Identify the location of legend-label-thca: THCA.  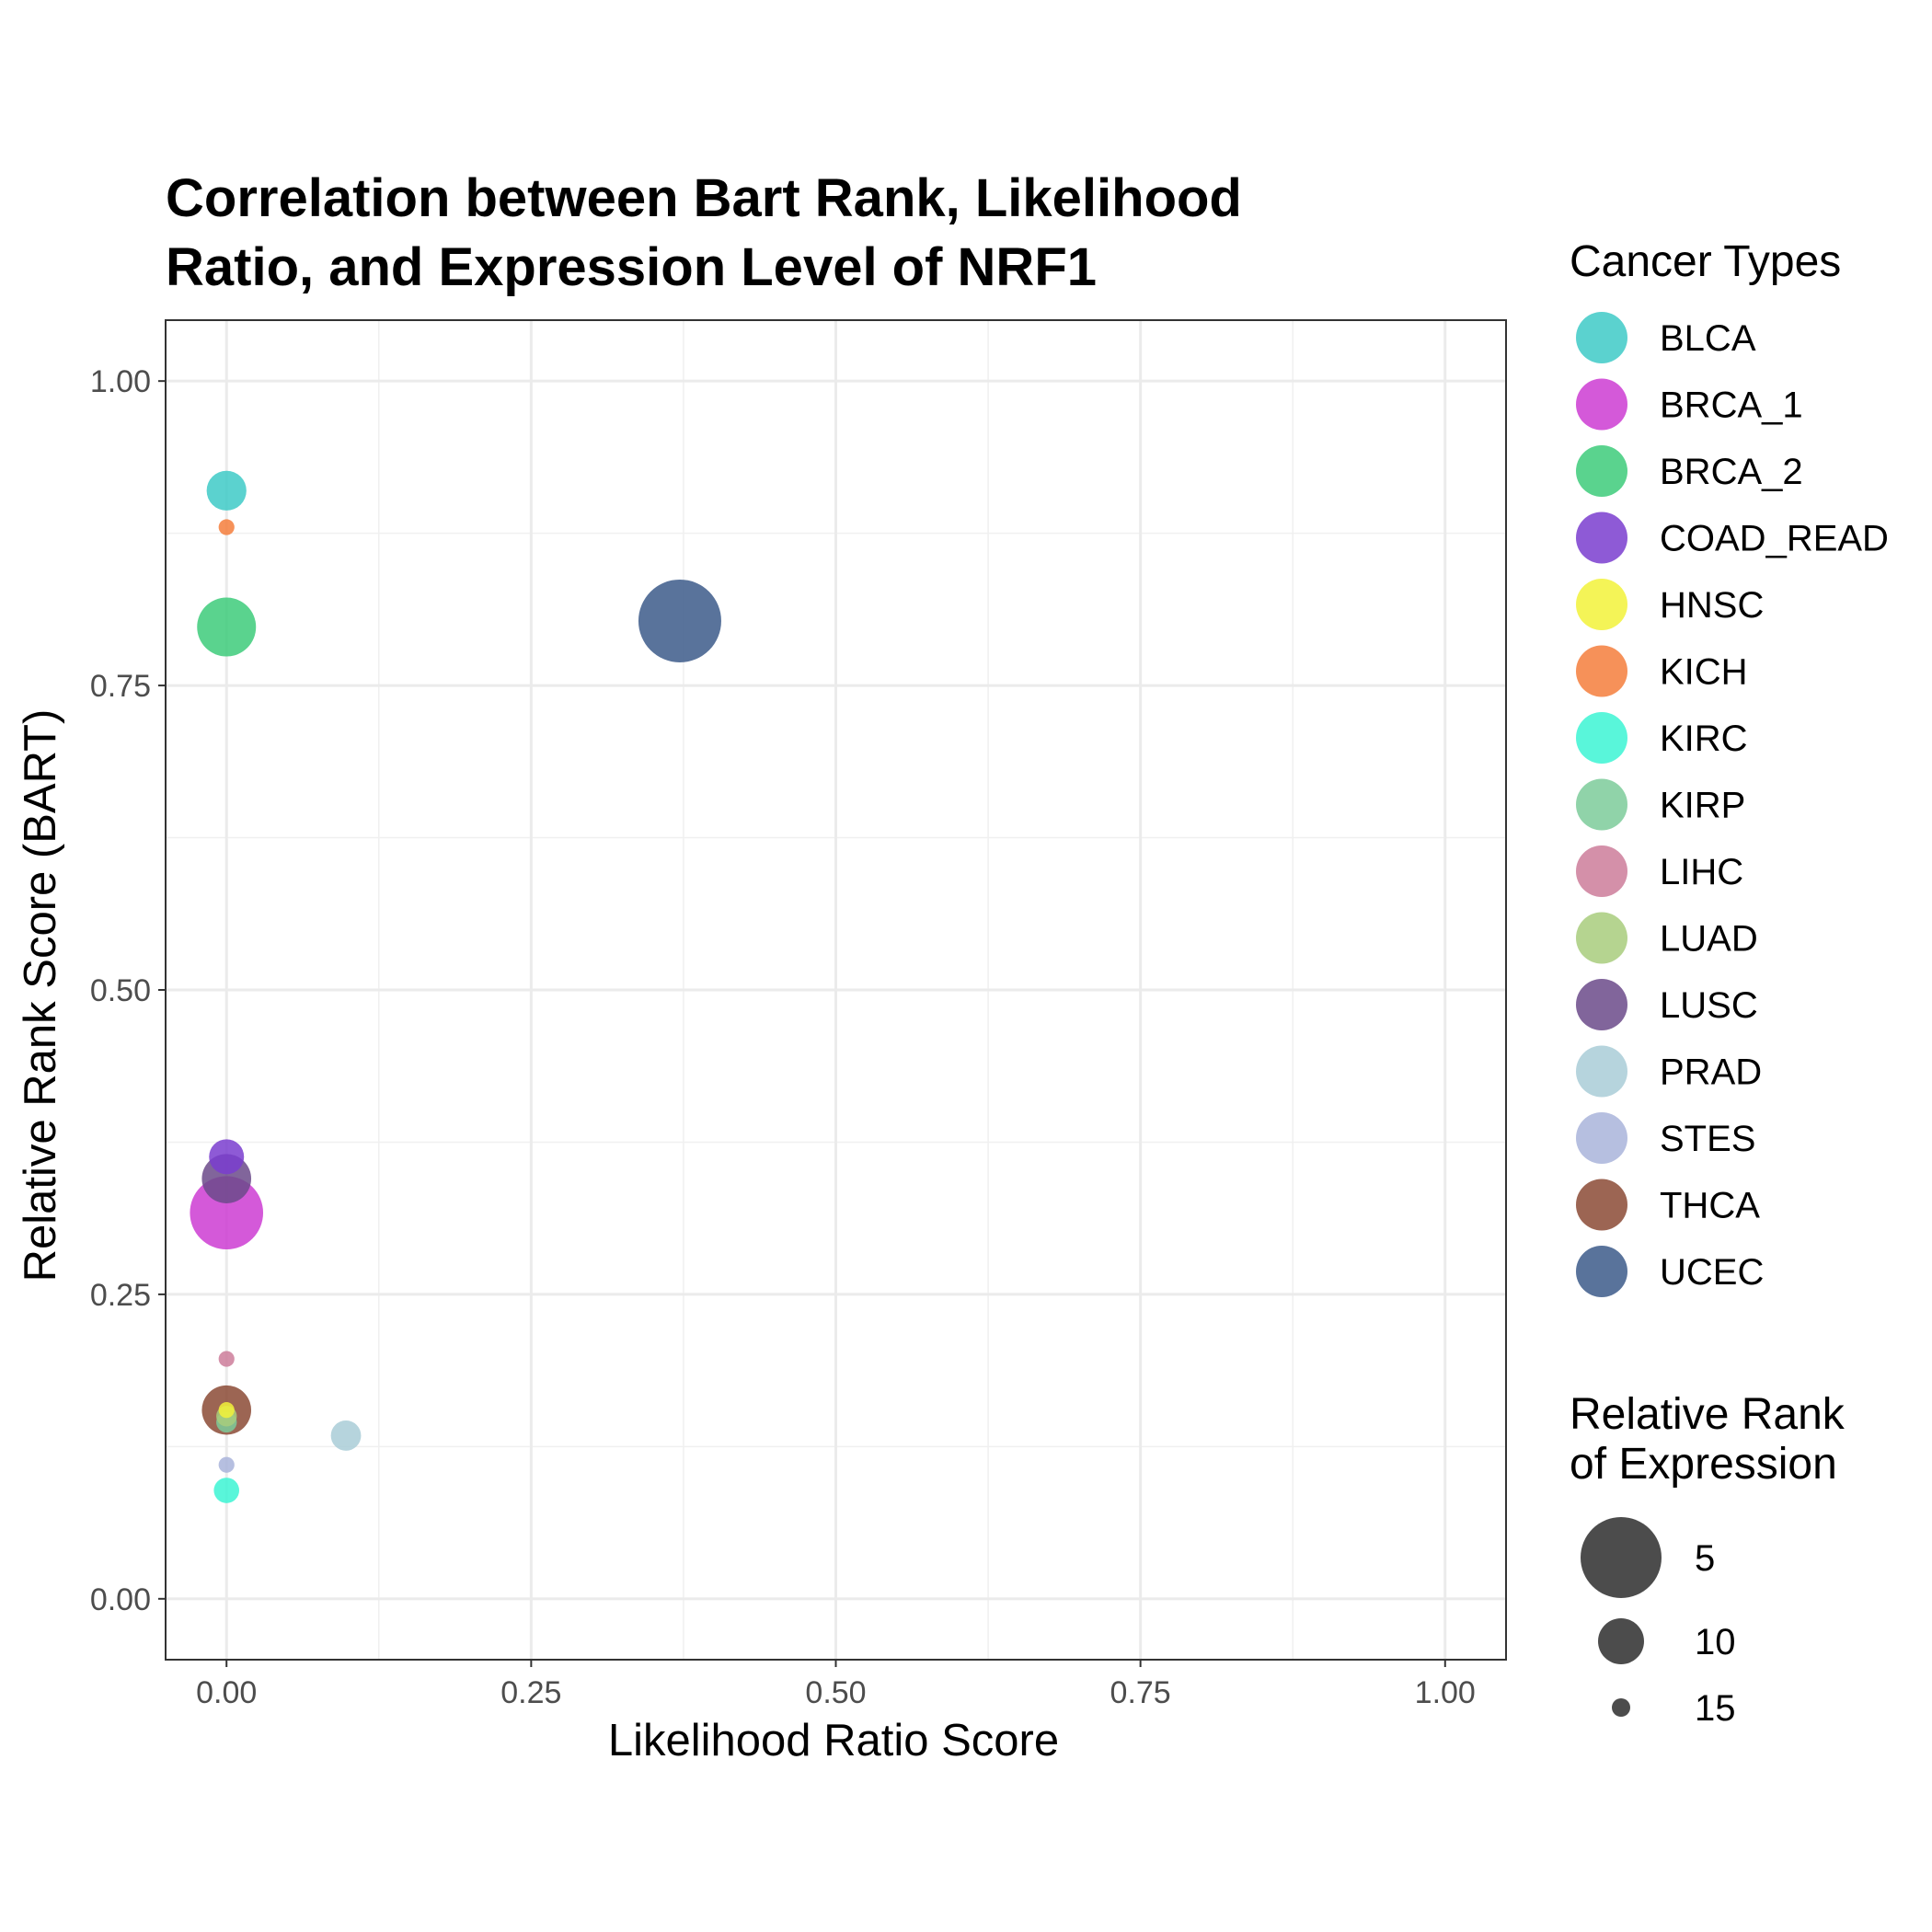
(1710, 1206).